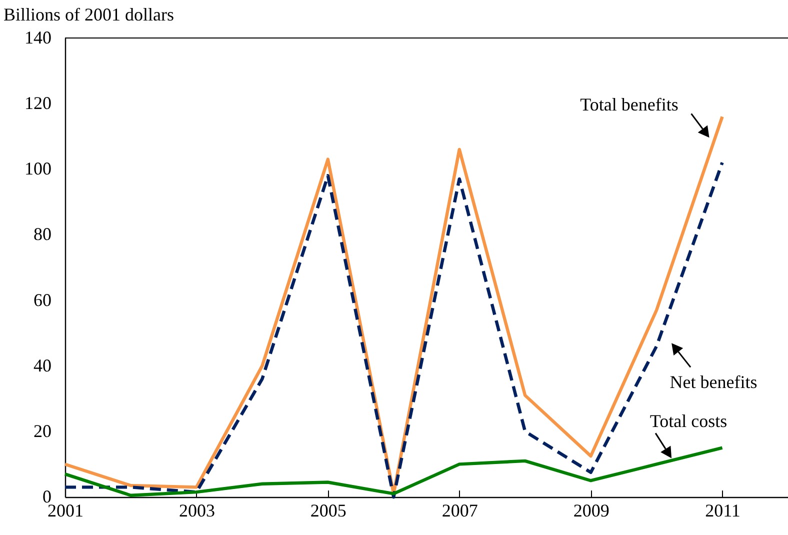 The width and height of the screenshot is (788, 535). I want to click on x-tick-label: 2009, so click(591, 510).